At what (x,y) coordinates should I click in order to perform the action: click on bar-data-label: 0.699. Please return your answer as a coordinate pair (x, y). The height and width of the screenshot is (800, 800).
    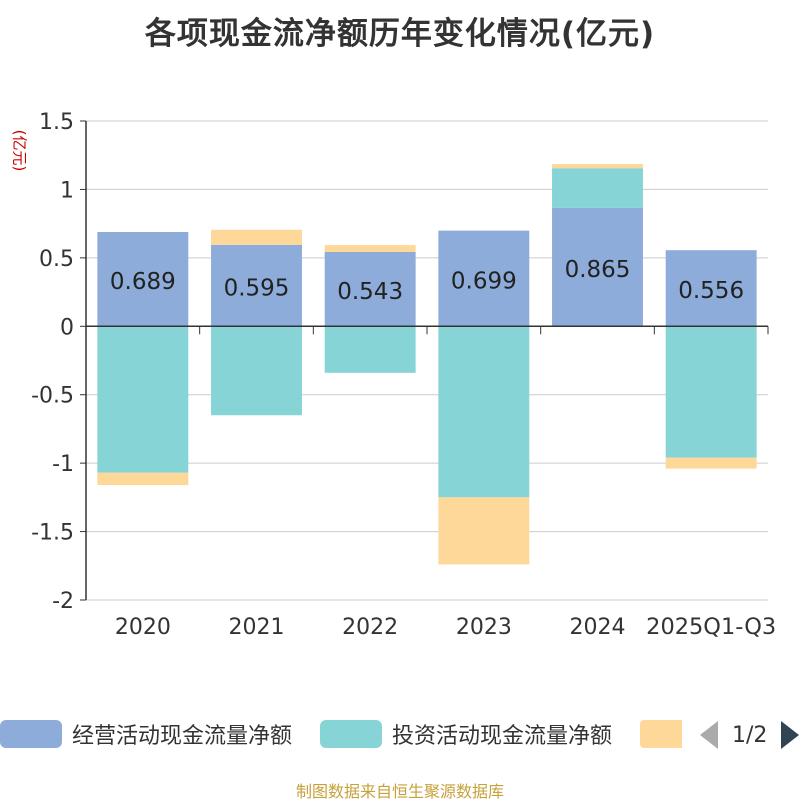
    Looking at the image, I should click on (484, 281).